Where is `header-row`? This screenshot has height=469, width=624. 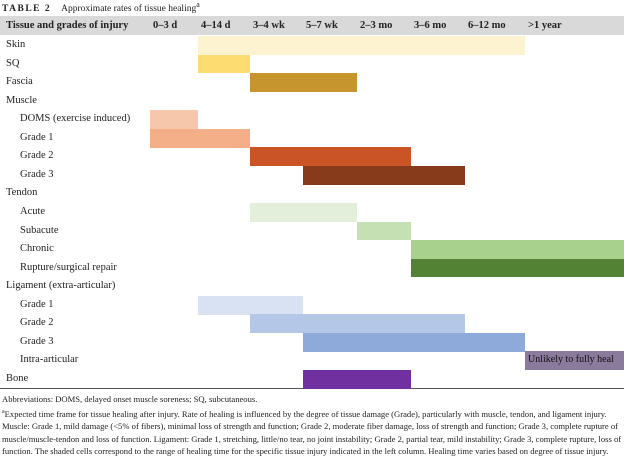
header-row is located at coordinates (312, 25).